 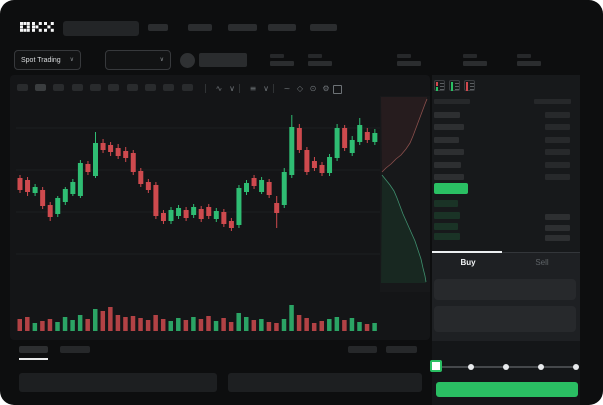 What do you see at coordinates (454, 85) in the screenshot?
I see `orderbook-bids-icon` at bounding box center [454, 85].